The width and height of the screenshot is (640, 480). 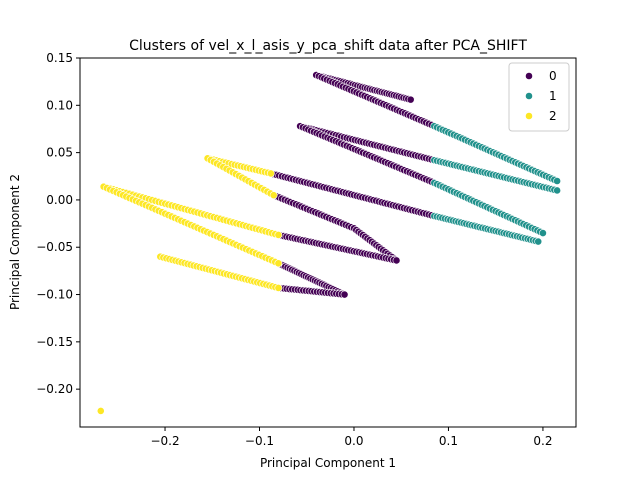 What do you see at coordinates (553, 116) in the screenshot?
I see `legend-label: 2` at bounding box center [553, 116].